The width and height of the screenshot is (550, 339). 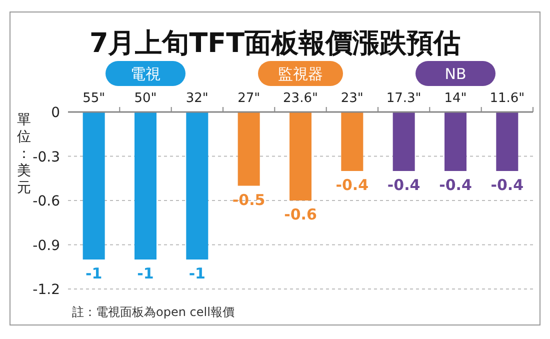 What do you see at coordinates (46, 202) in the screenshot?
I see `y-tick-label: -0.6` at bounding box center [46, 202].